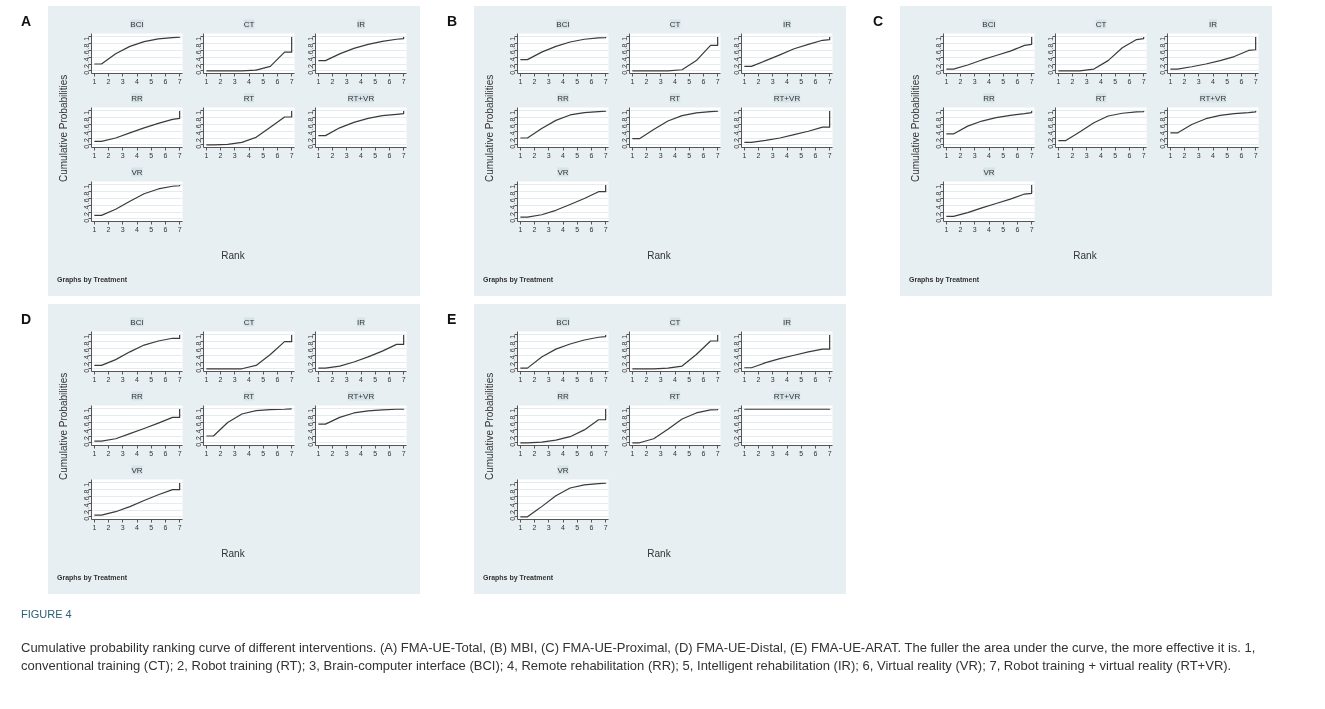  I want to click on text: FIGURE 4, so click(46, 614).